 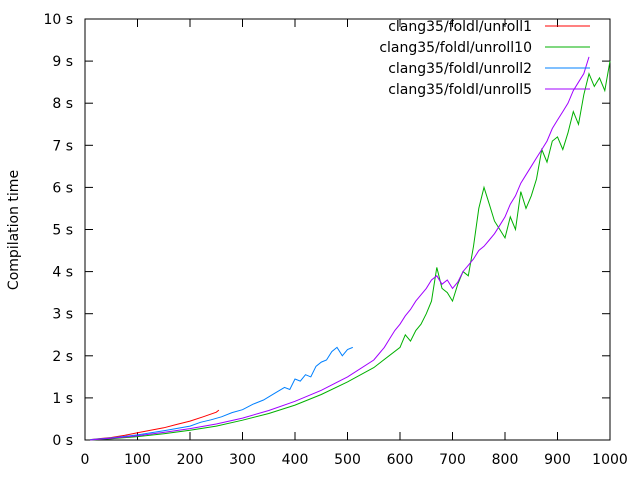 What do you see at coordinates (505, 460) in the screenshot?
I see `x-tick-label: 800` at bounding box center [505, 460].